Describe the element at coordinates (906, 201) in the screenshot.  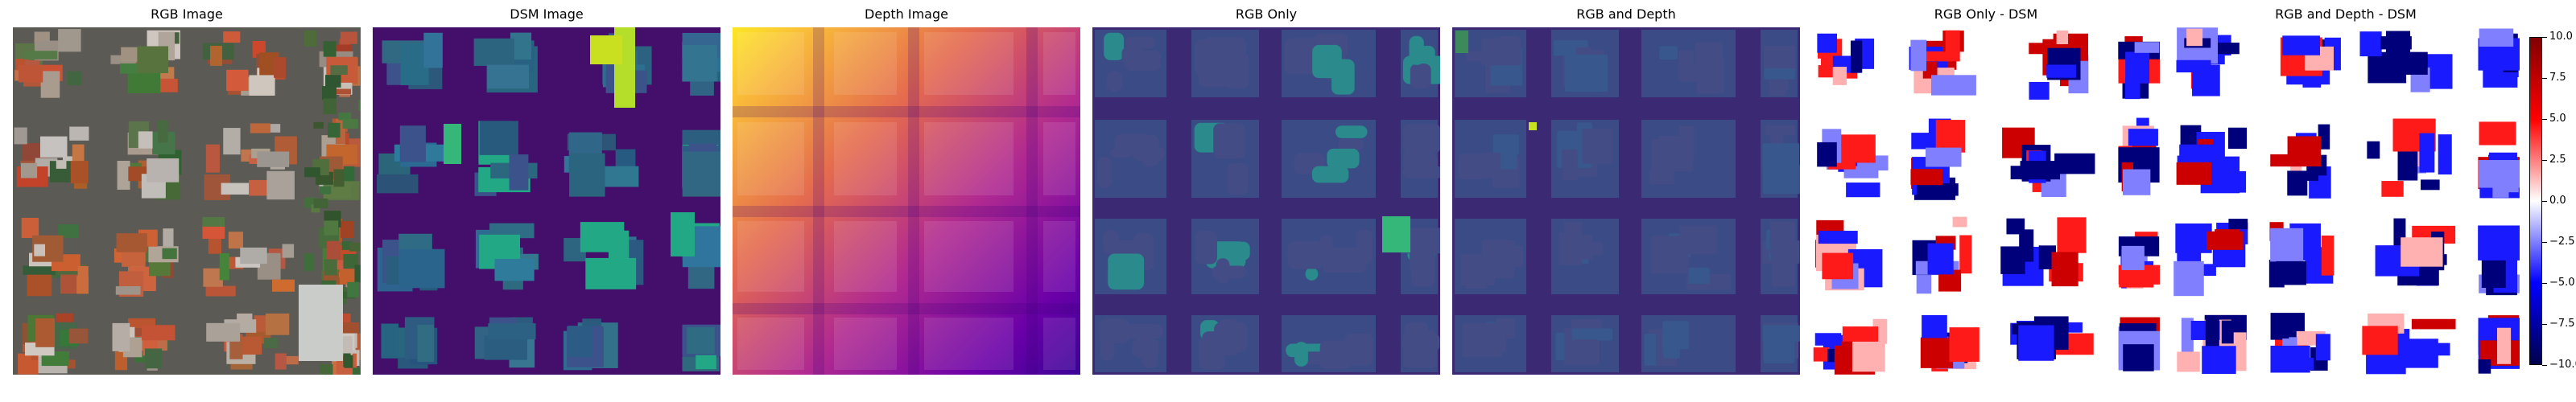
I see `depth-field` at that location.